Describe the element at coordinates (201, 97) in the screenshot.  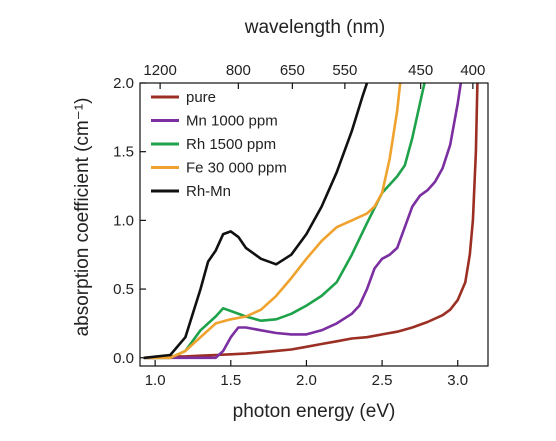
I see `legend-label: pure` at that location.